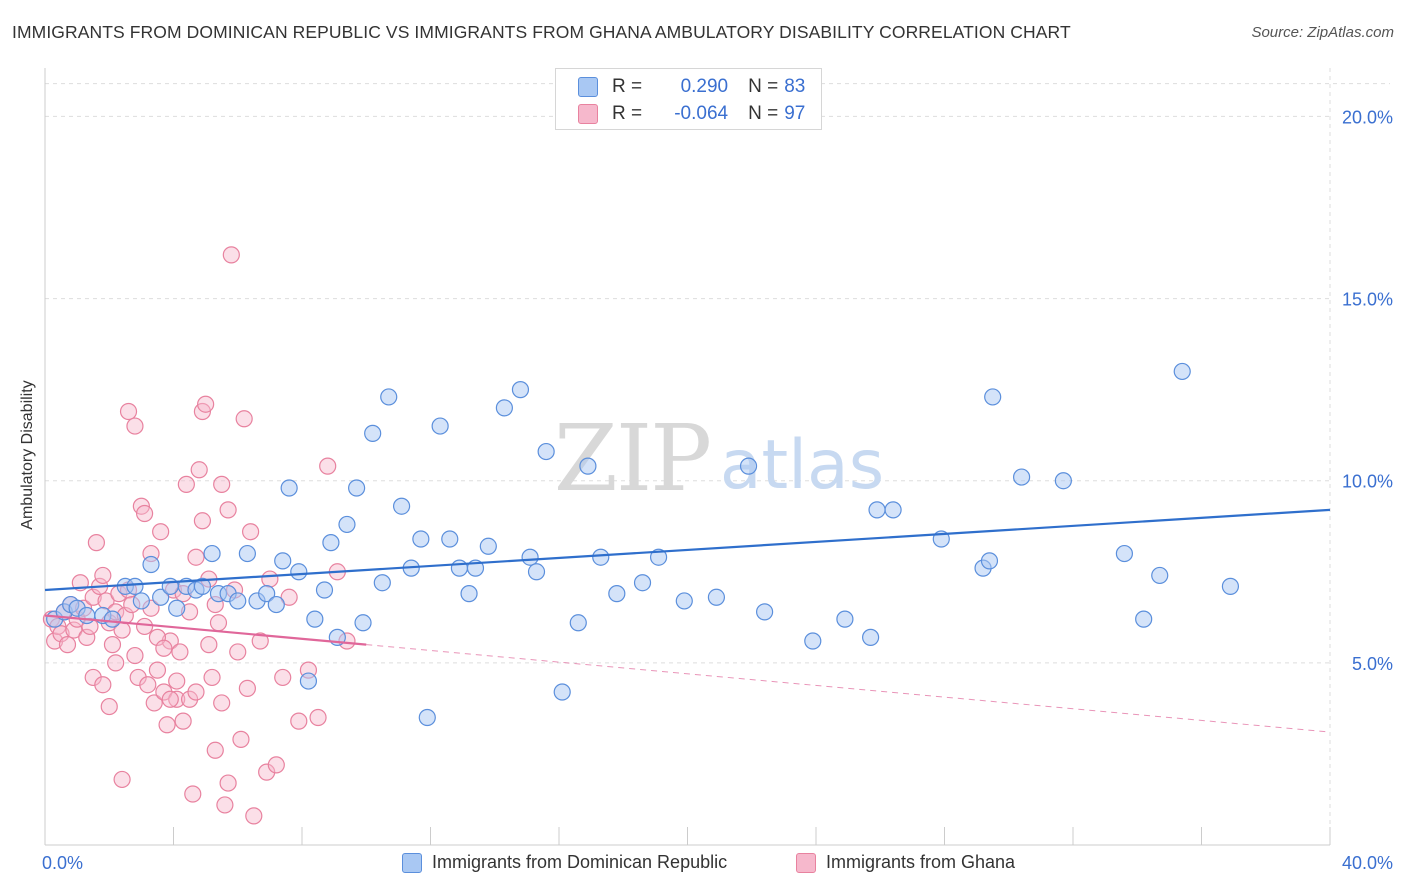  I want to click on legend-item-ghana: Immigrants from Ghana, so click(905, 862).